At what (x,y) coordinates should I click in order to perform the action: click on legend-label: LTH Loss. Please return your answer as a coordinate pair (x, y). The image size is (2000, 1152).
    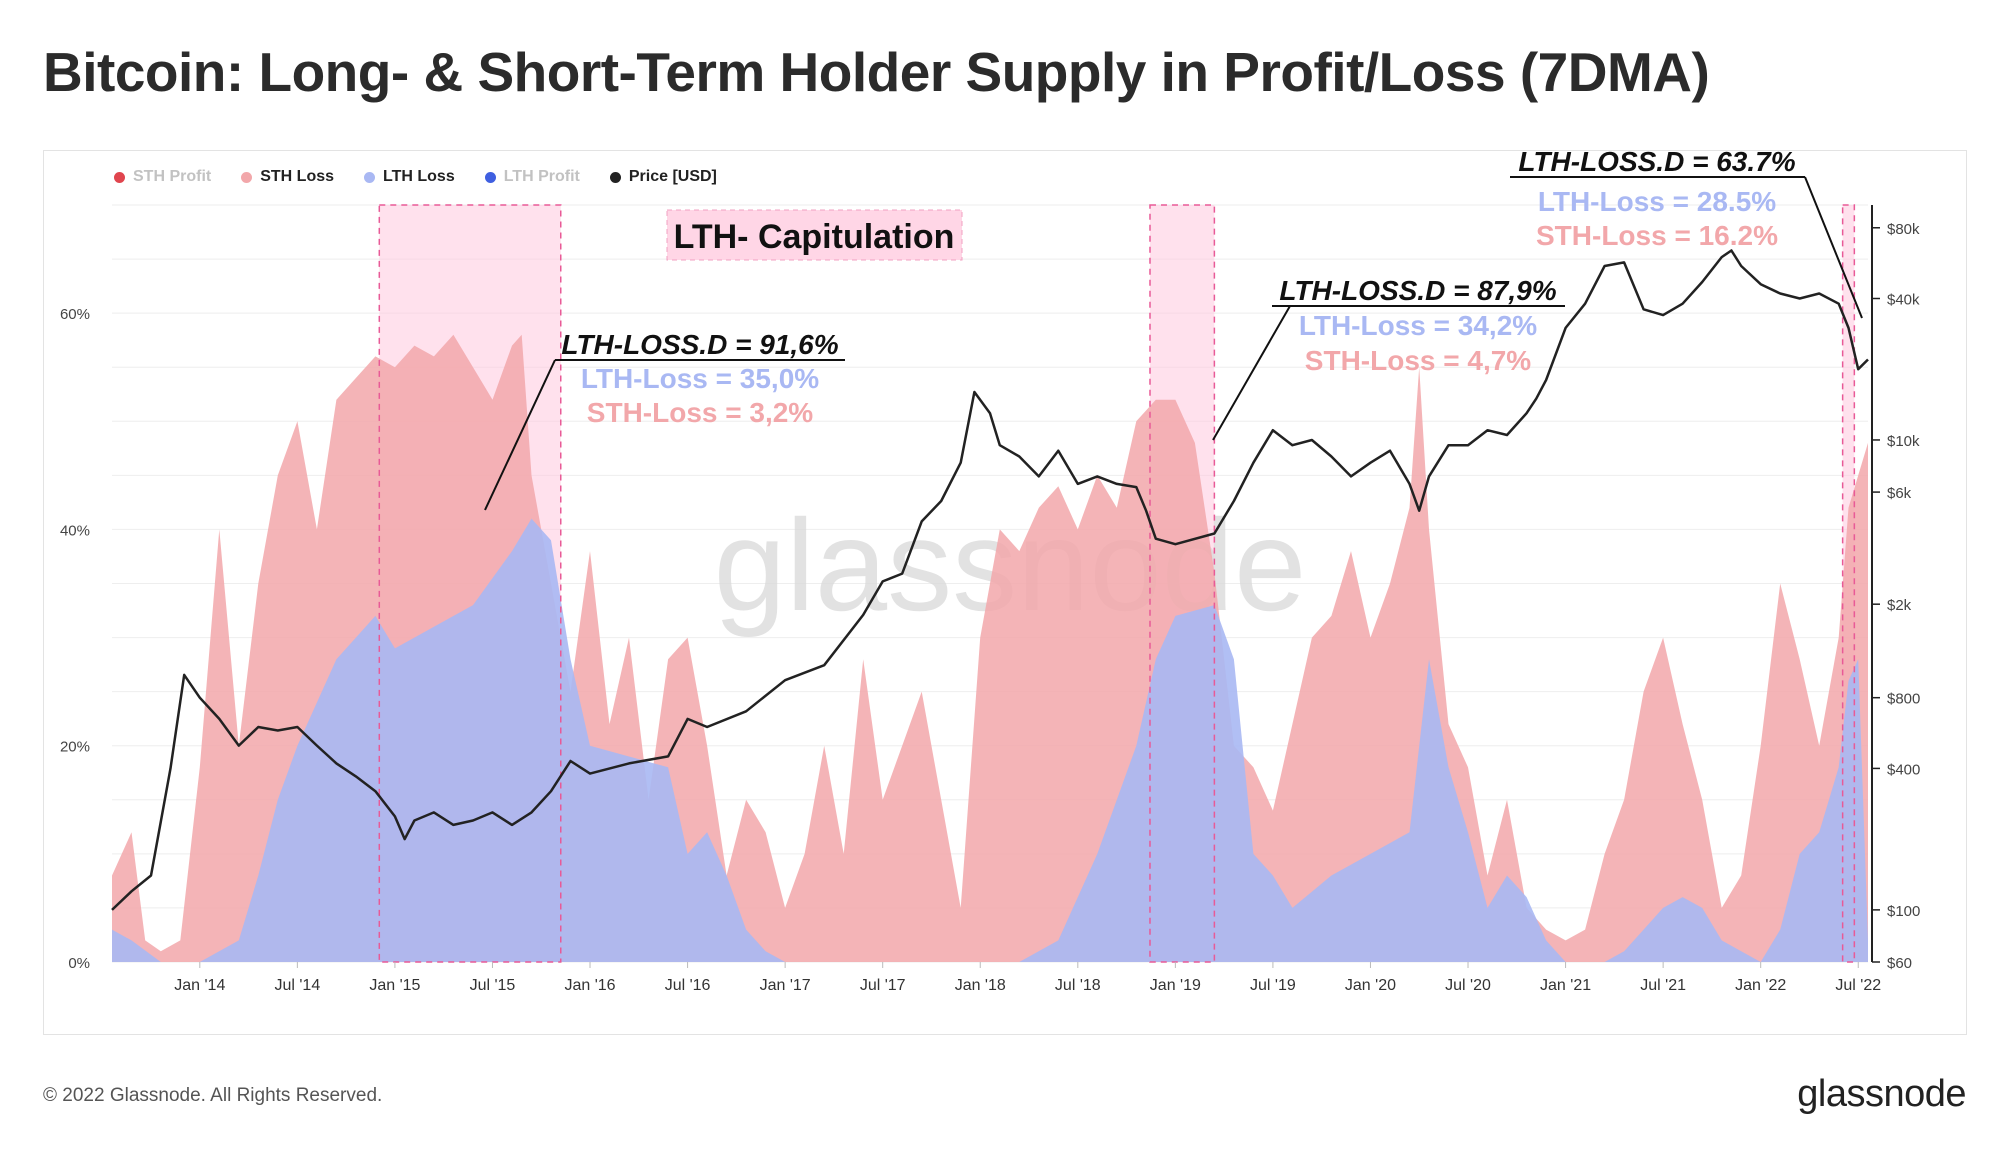
    Looking at the image, I should click on (419, 176).